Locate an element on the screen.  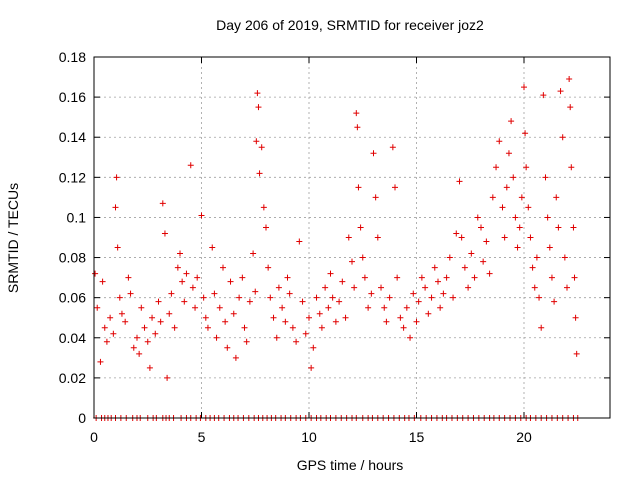
y-tick-label: 0 is located at coordinates (82, 418).